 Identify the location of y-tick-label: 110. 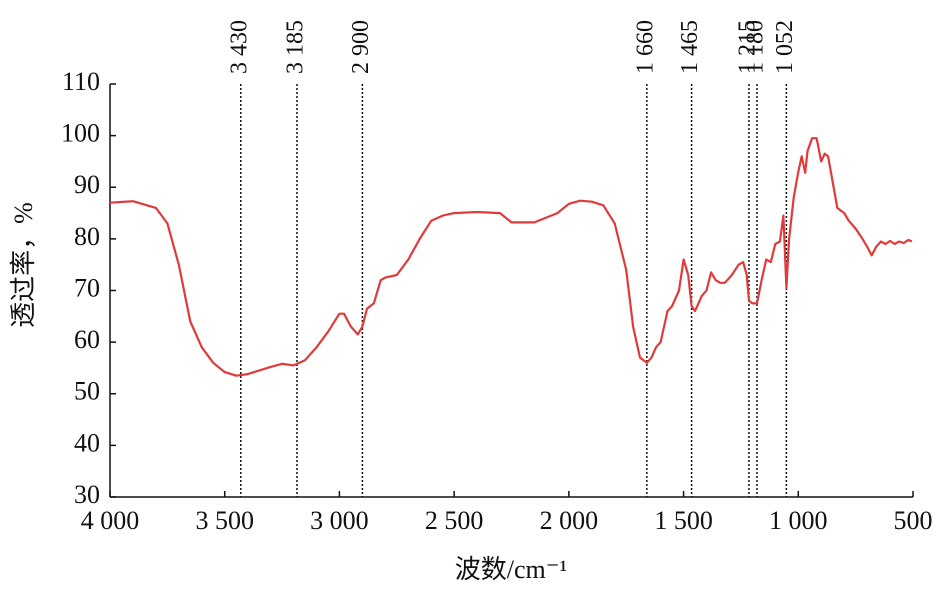
(81, 81).